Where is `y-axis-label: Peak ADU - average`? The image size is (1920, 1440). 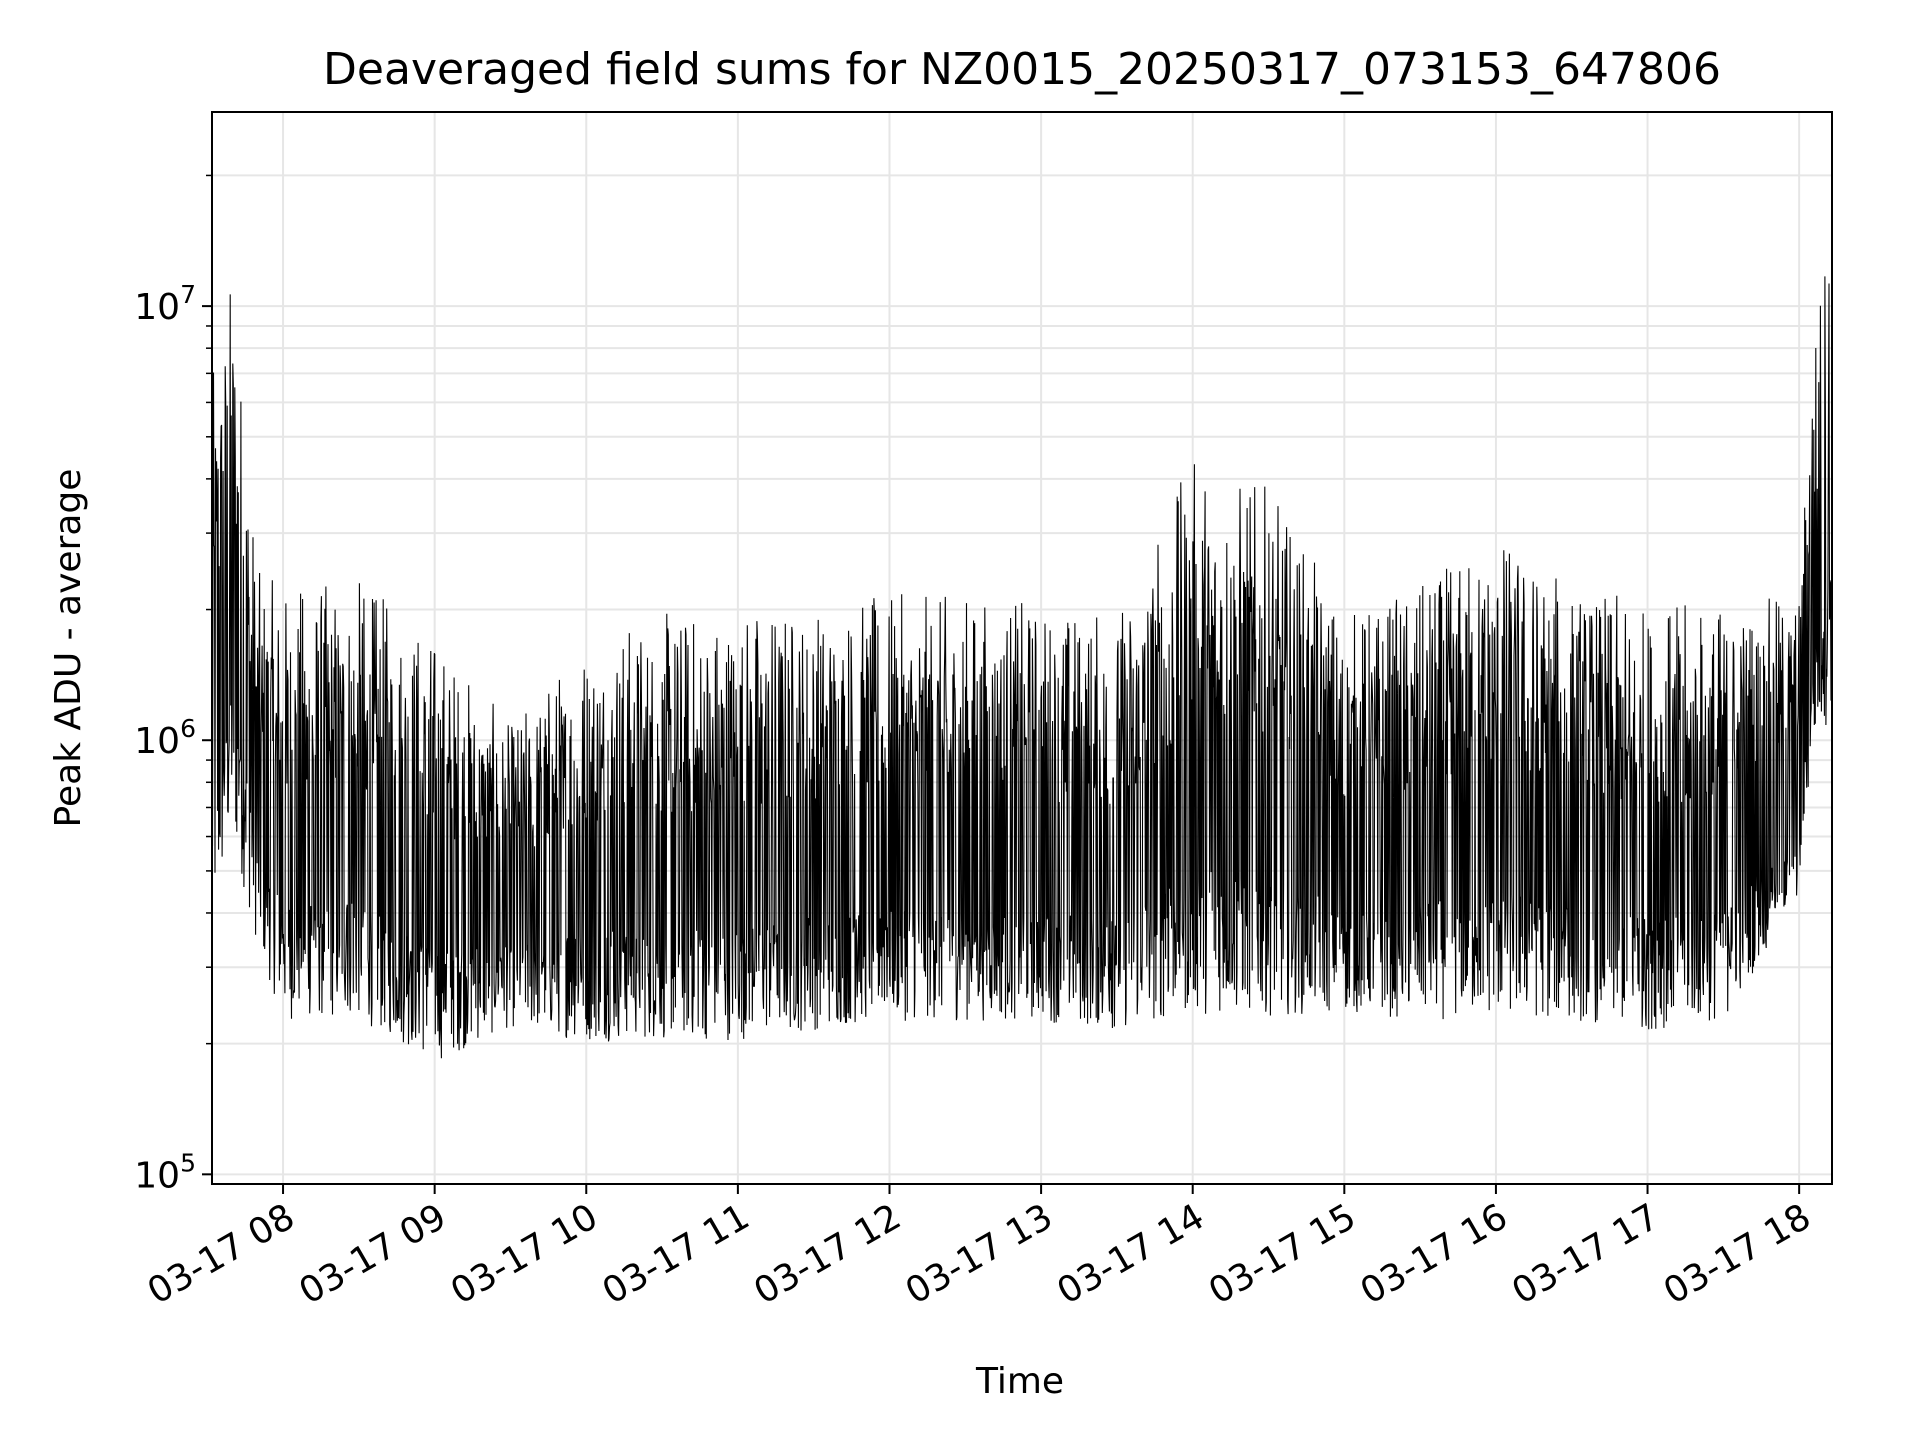
y-axis-label: Peak ADU - average is located at coordinates (68, 648).